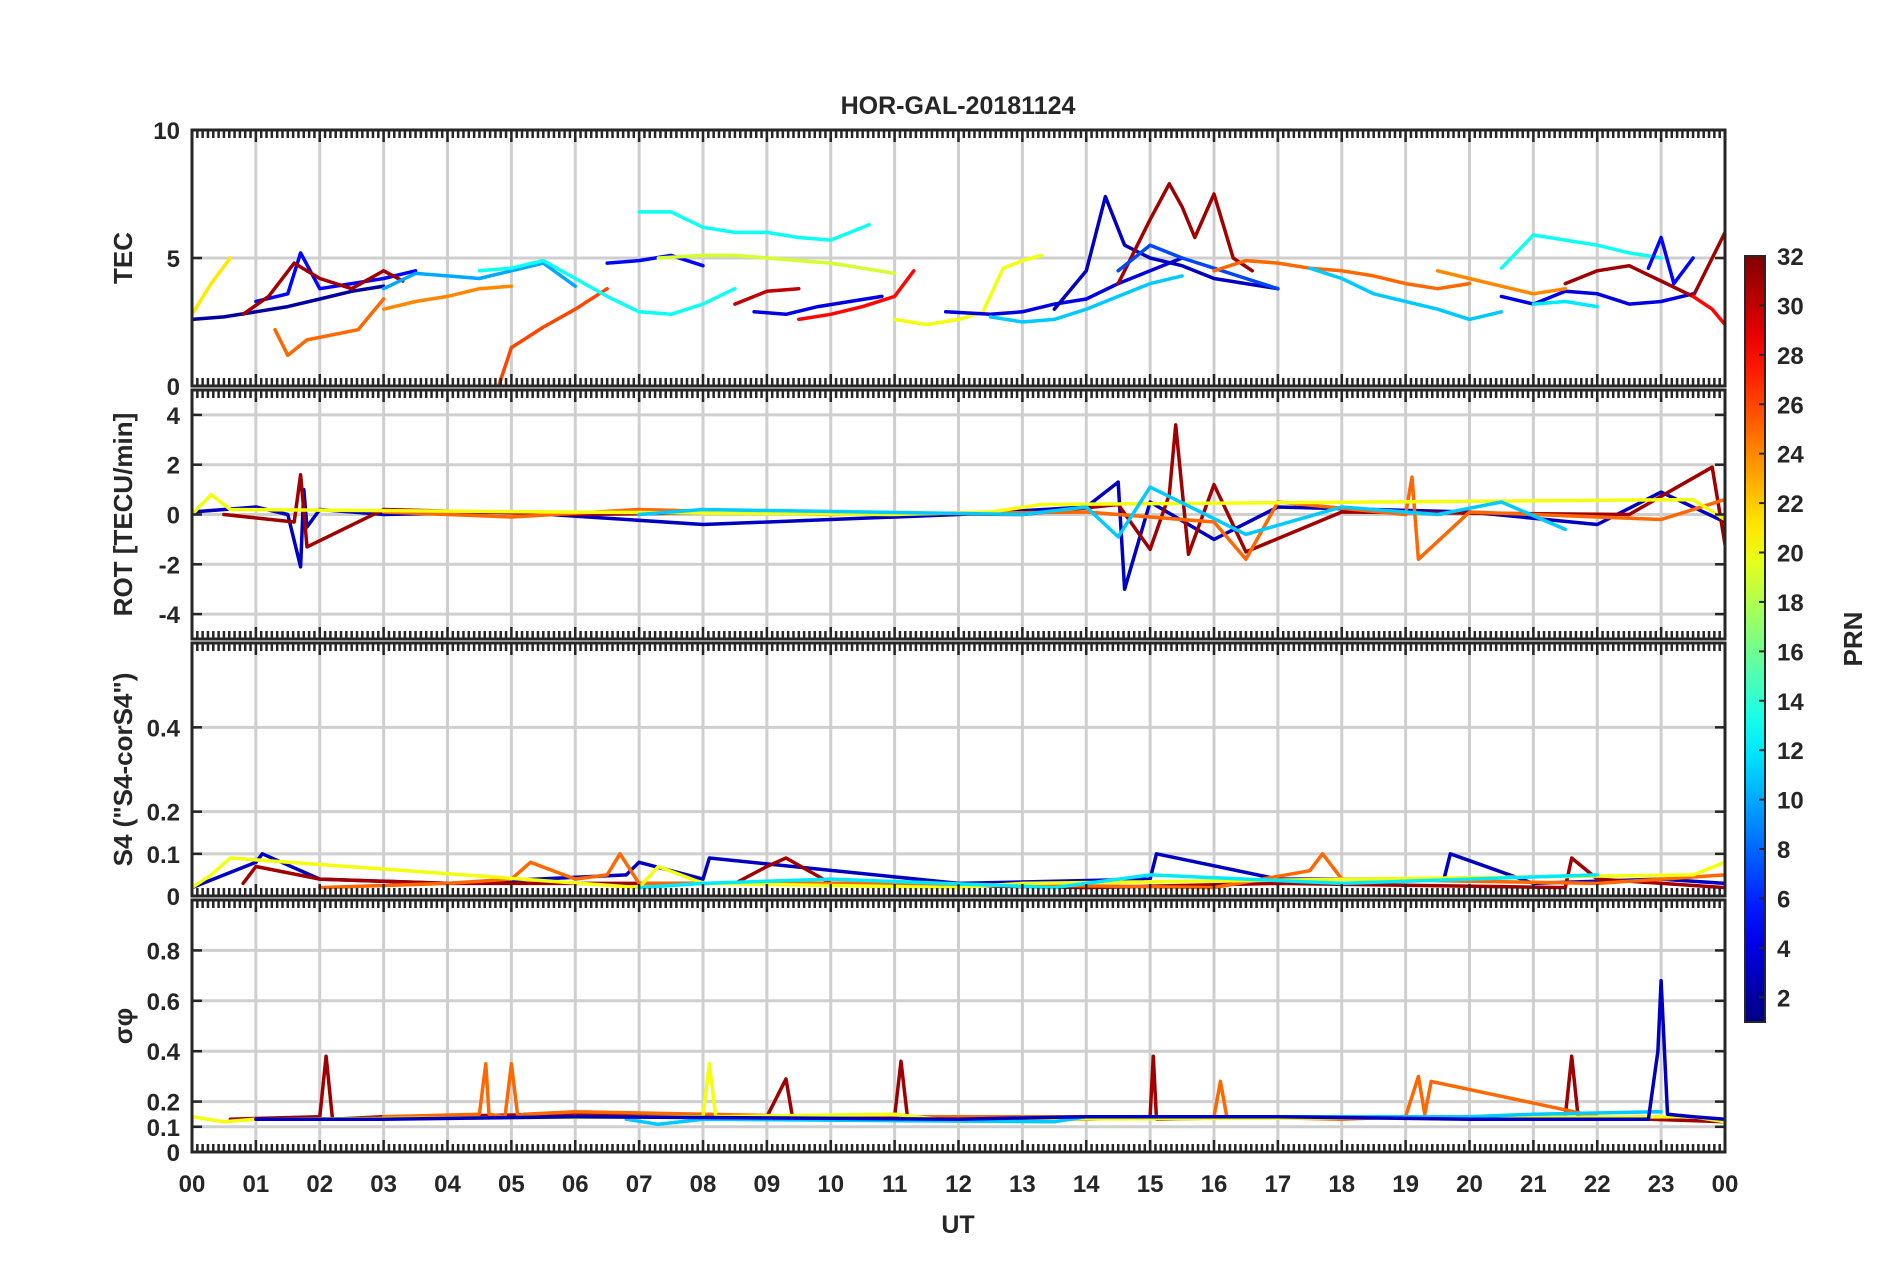 Image resolution: width=1902 pixels, height=1272 pixels. What do you see at coordinates (1790, 603) in the screenshot?
I see `colorbar-tick-label: 18` at bounding box center [1790, 603].